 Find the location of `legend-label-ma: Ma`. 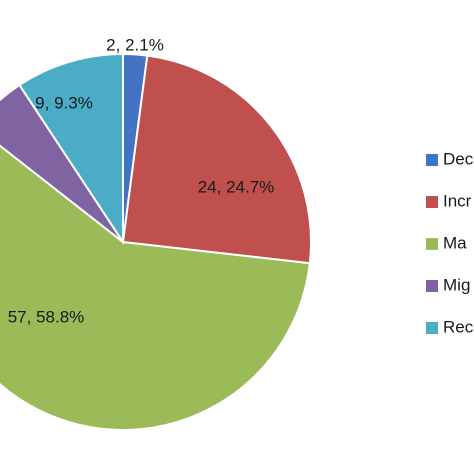

legend-label-ma: Ma is located at coordinates (455, 242).